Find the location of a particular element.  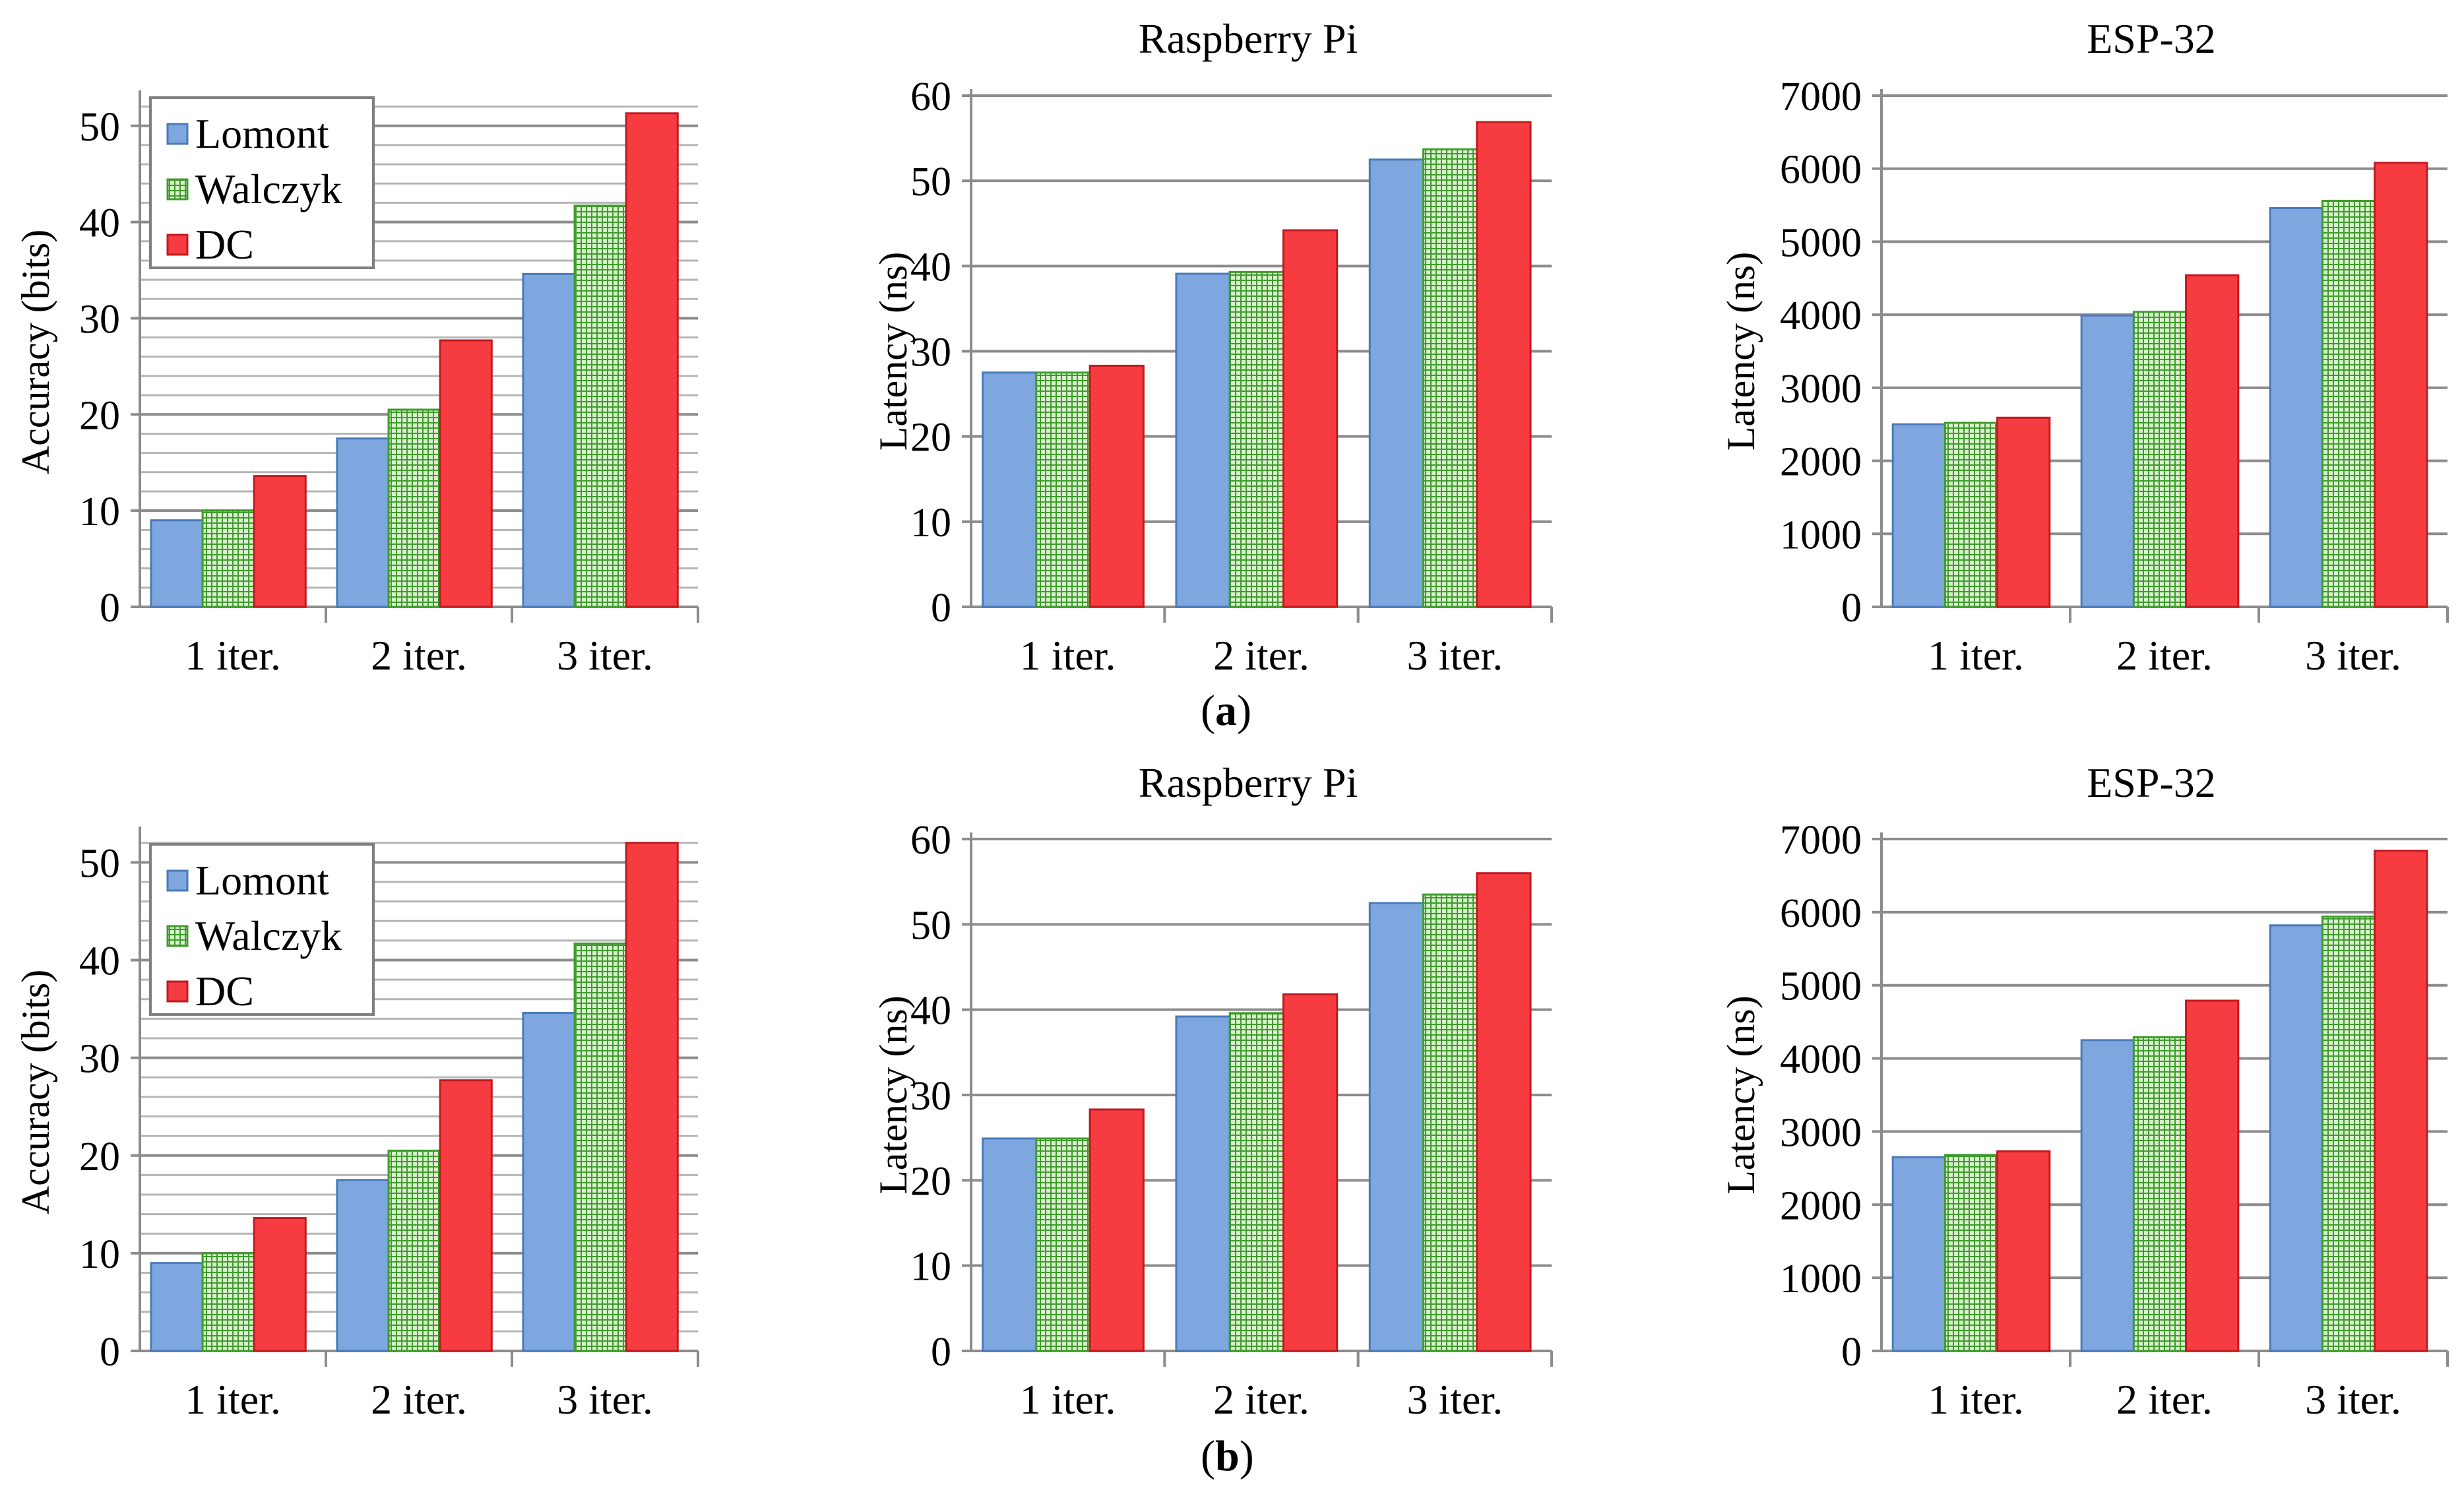

caption-b: (b) is located at coordinates (1227, 1456).